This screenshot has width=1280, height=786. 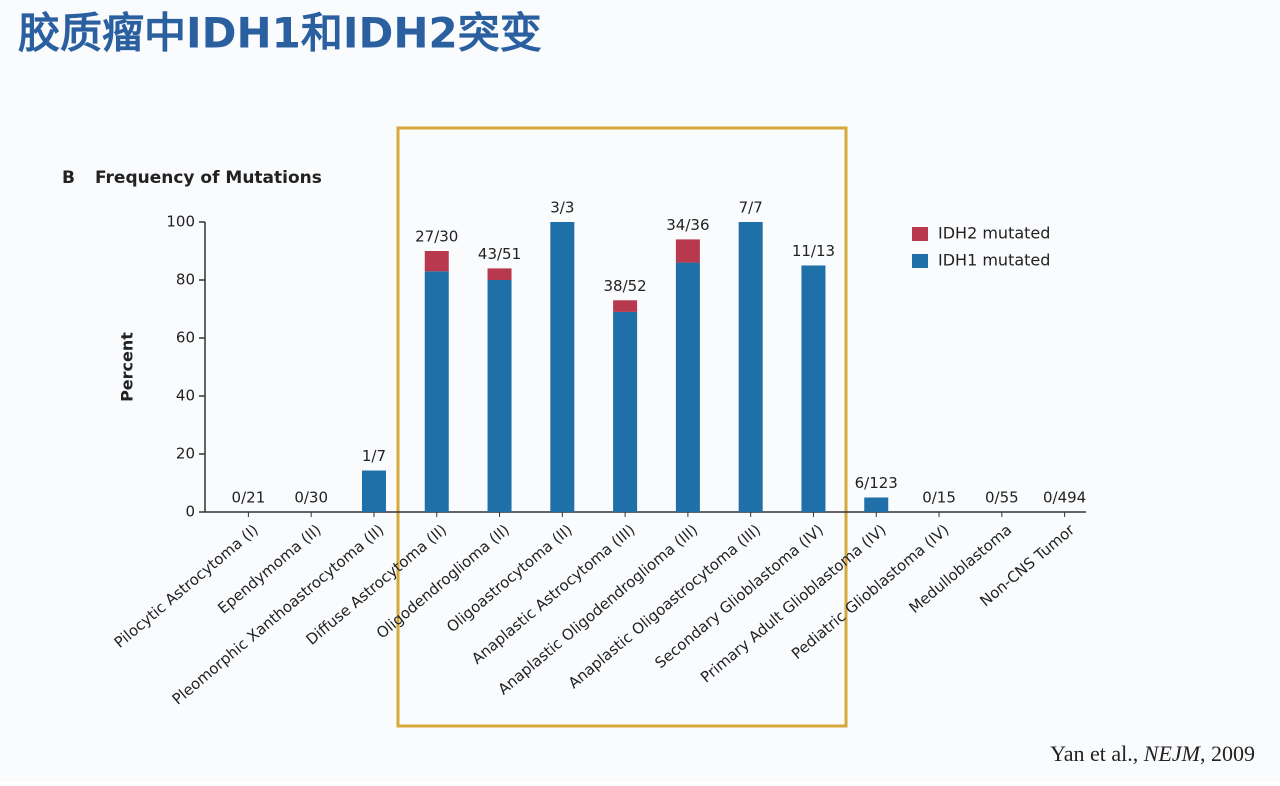 What do you see at coordinates (751, 208) in the screenshot?
I see `bar-label: 7/7` at bounding box center [751, 208].